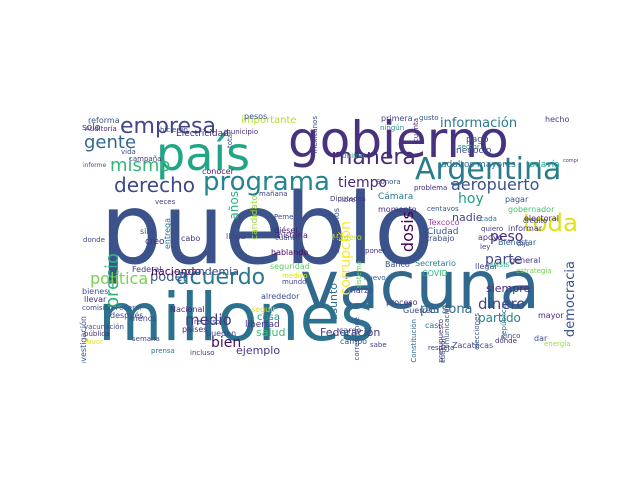 This screenshot has width=640, height=480. What do you see at coordinates (359, 275) in the screenshot?
I see `cloud-word: sistema` at bounding box center [359, 275].